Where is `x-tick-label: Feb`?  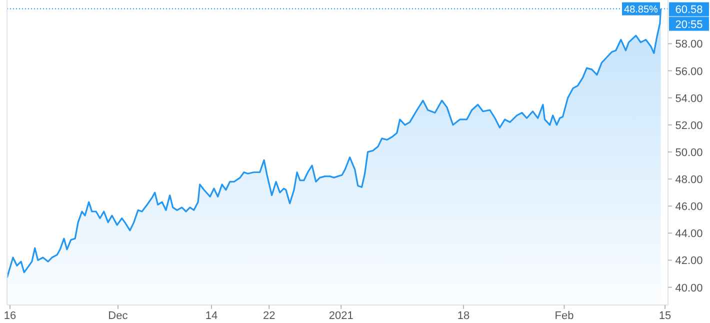
x-tick-label: Feb is located at coordinates (564, 316).